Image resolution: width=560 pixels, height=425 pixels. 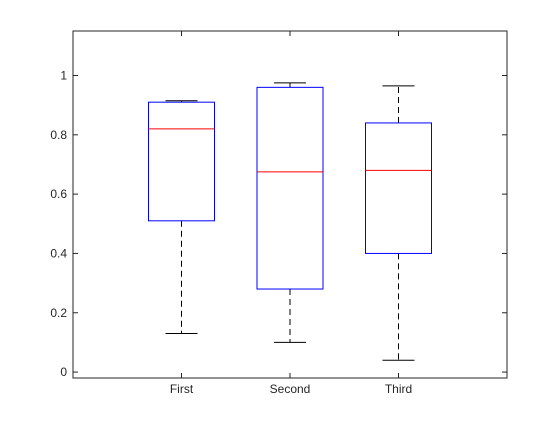 I want to click on y-tick-label: 0.4, so click(x=58, y=253).